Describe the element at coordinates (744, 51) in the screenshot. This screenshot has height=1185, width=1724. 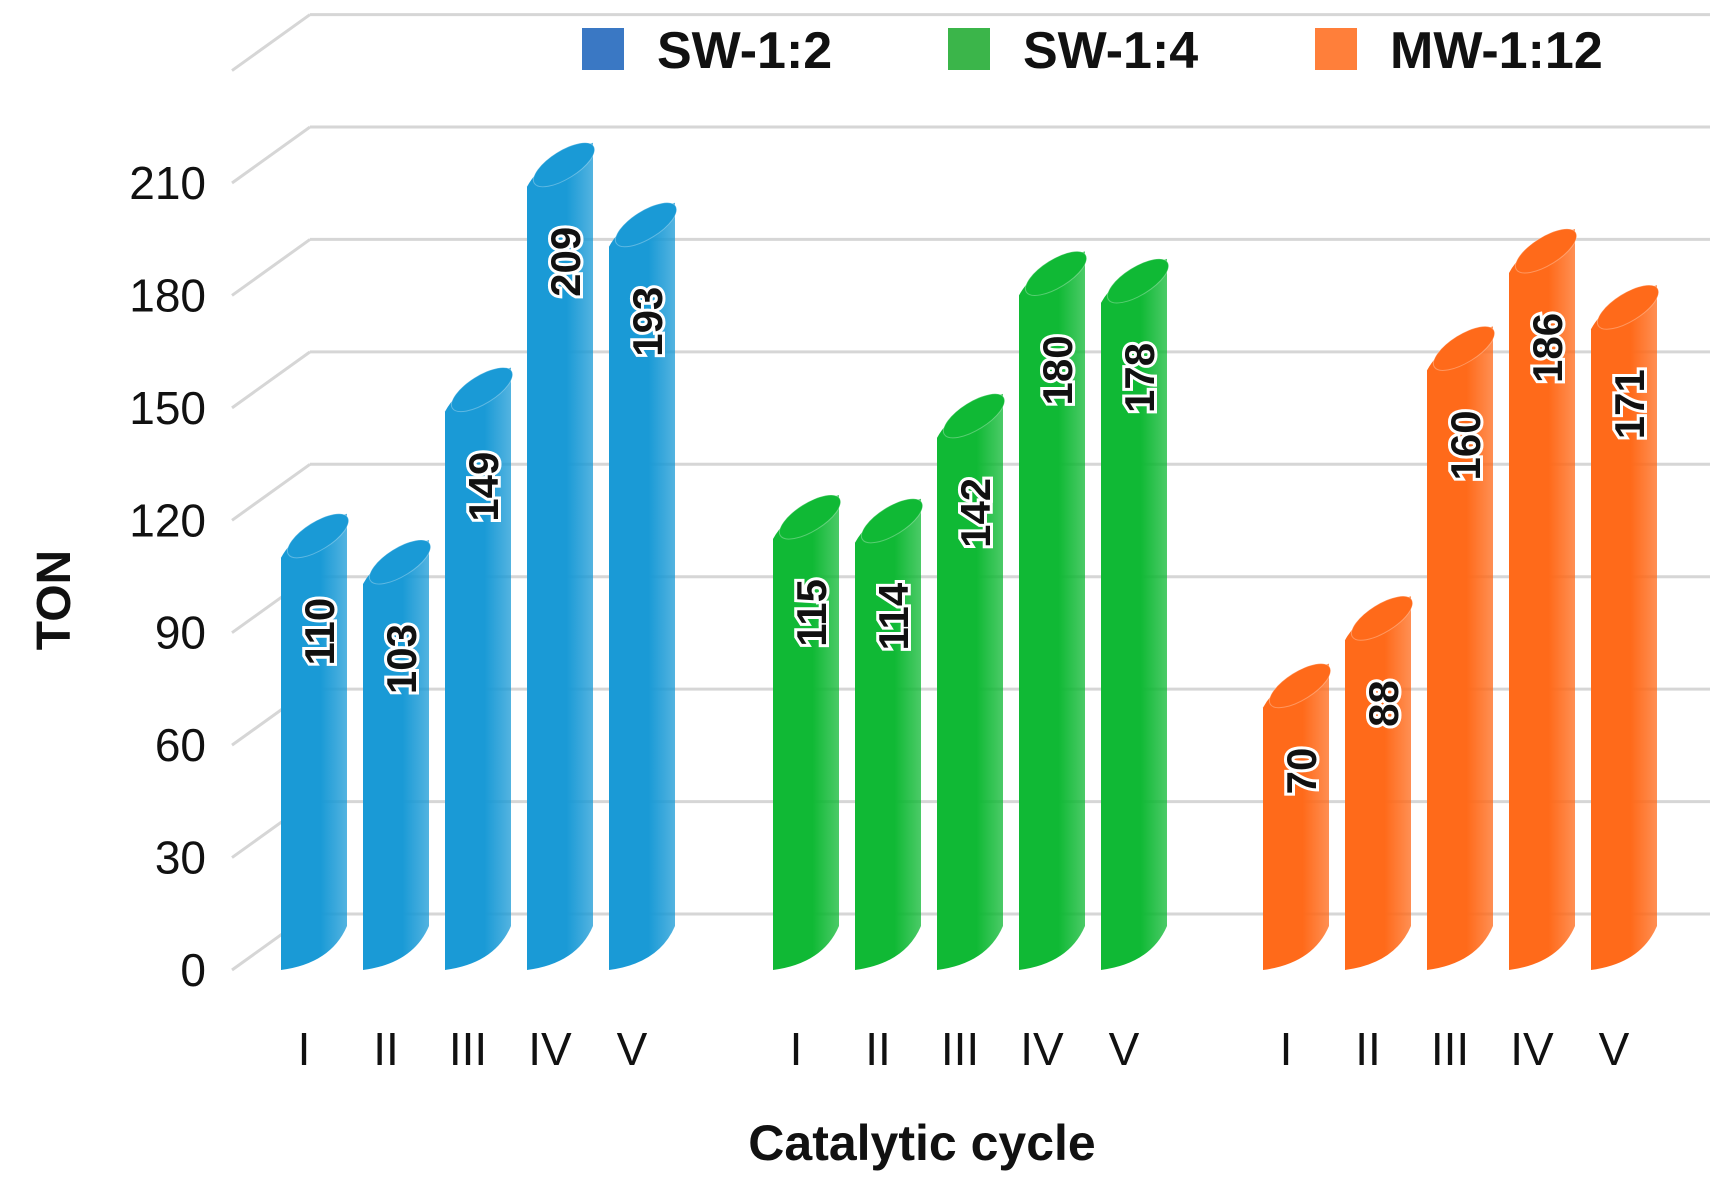
I see `legend-label: SW-1:2` at that location.